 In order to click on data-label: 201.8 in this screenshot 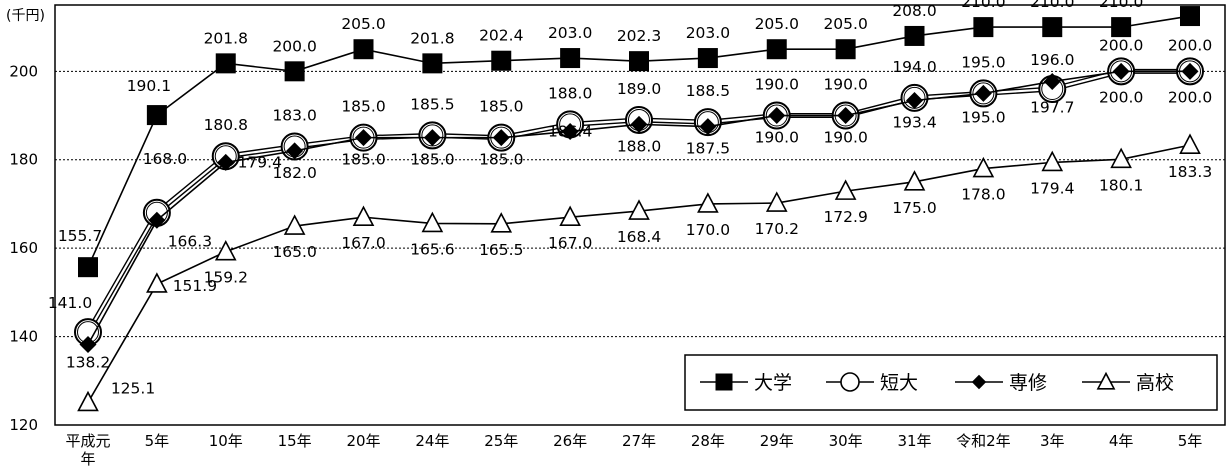, I will do `click(226, 38)`.